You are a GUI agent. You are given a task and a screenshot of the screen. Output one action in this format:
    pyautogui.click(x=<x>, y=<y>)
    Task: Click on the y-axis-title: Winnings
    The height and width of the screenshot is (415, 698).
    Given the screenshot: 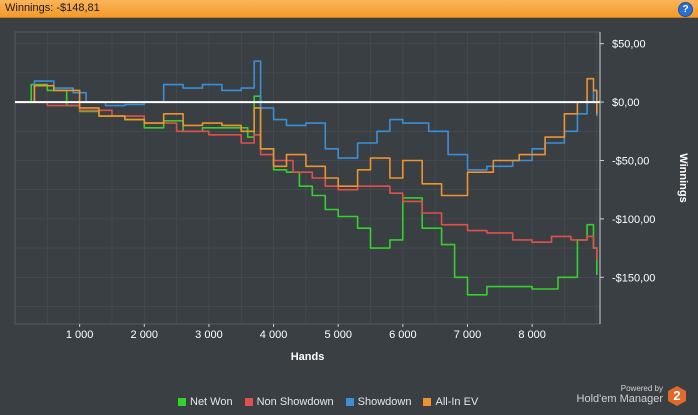 What is the action you would take?
    pyautogui.click(x=683, y=177)
    